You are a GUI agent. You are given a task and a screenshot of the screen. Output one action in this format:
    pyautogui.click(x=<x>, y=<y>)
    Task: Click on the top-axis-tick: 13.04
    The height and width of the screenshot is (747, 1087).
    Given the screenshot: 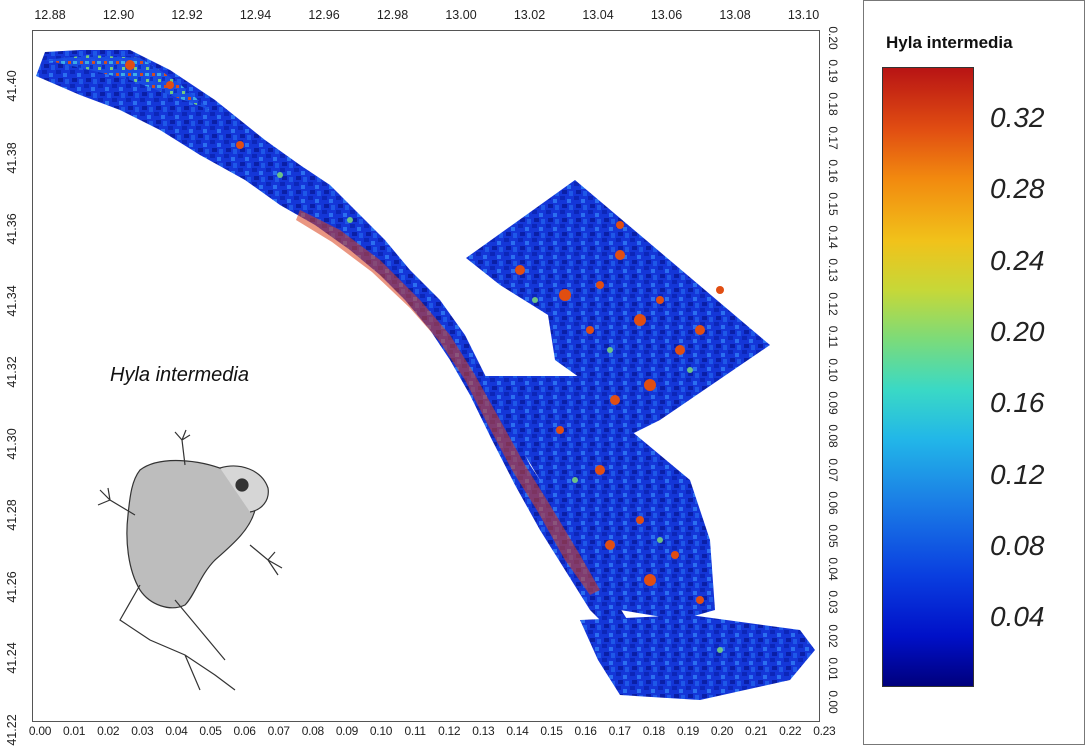 What is the action you would take?
    pyautogui.click(x=598, y=15)
    